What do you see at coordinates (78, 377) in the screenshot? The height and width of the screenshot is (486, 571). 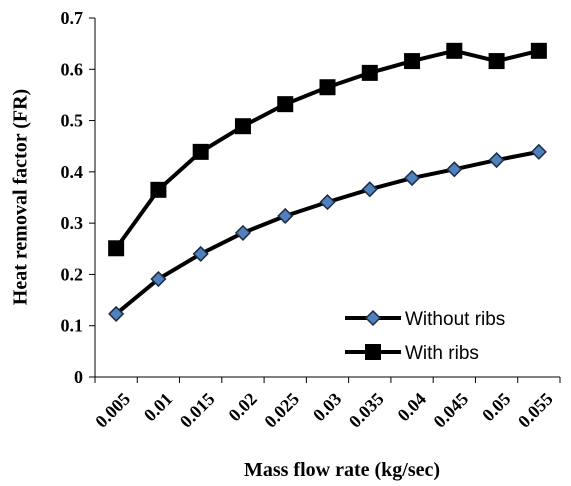 I see `y-tick-label: 0` at bounding box center [78, 377].